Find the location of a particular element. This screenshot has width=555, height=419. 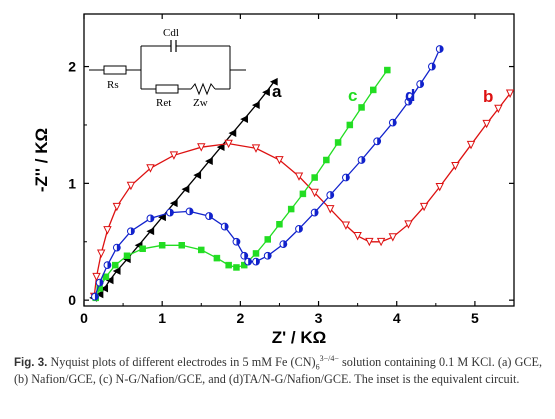

y-tick-label: 0 is located at coordinates (72, 300).